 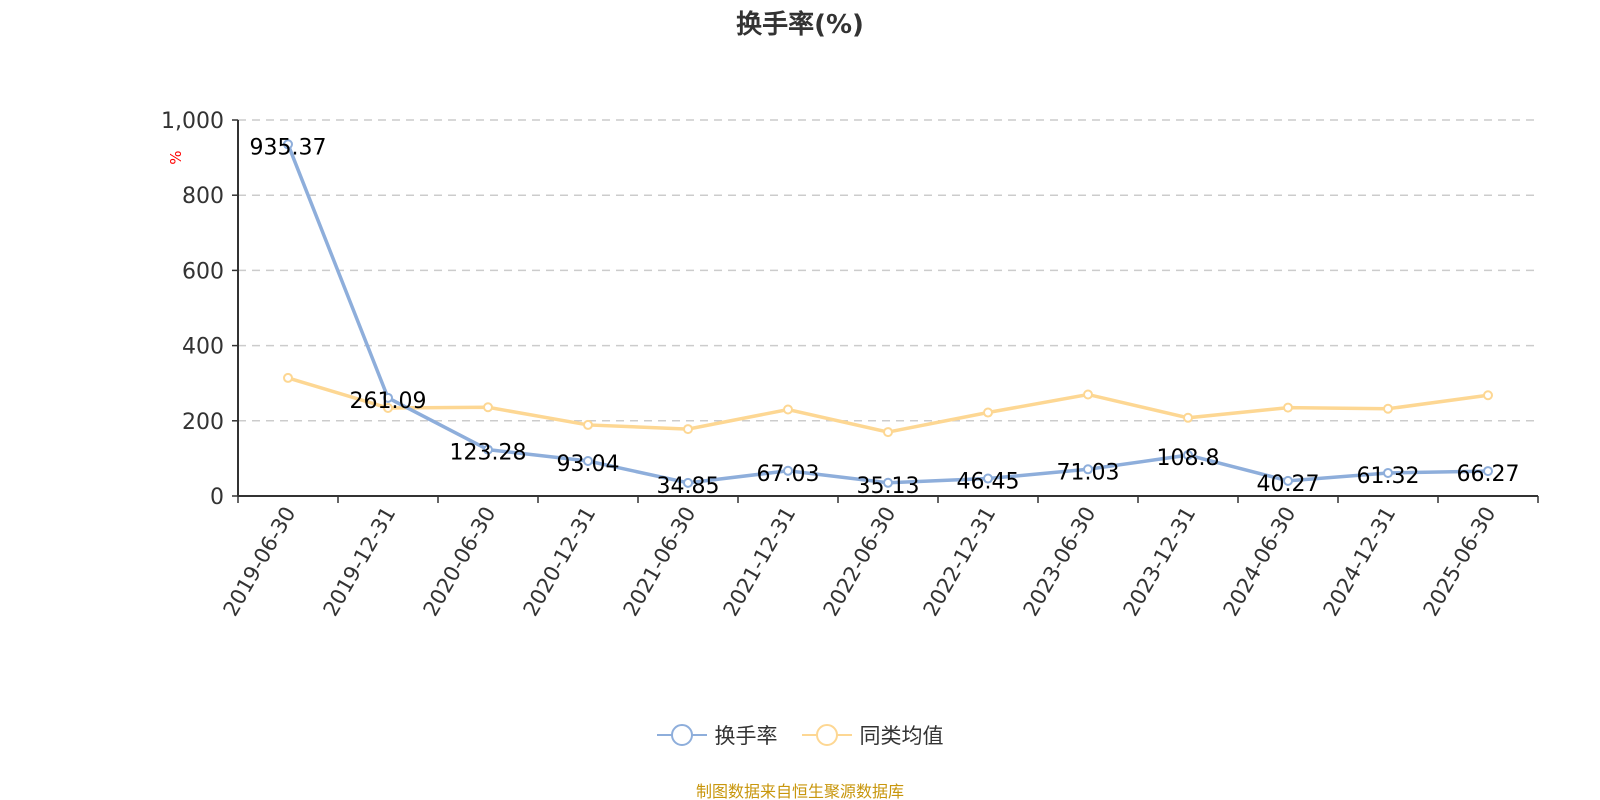 I want to click on data-label: 66.27, so click(x=1488, y=474).